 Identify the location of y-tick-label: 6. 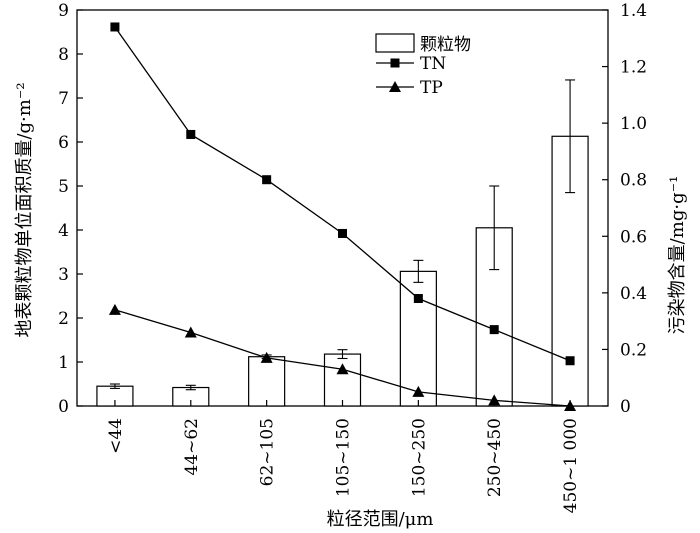
(63, 143).